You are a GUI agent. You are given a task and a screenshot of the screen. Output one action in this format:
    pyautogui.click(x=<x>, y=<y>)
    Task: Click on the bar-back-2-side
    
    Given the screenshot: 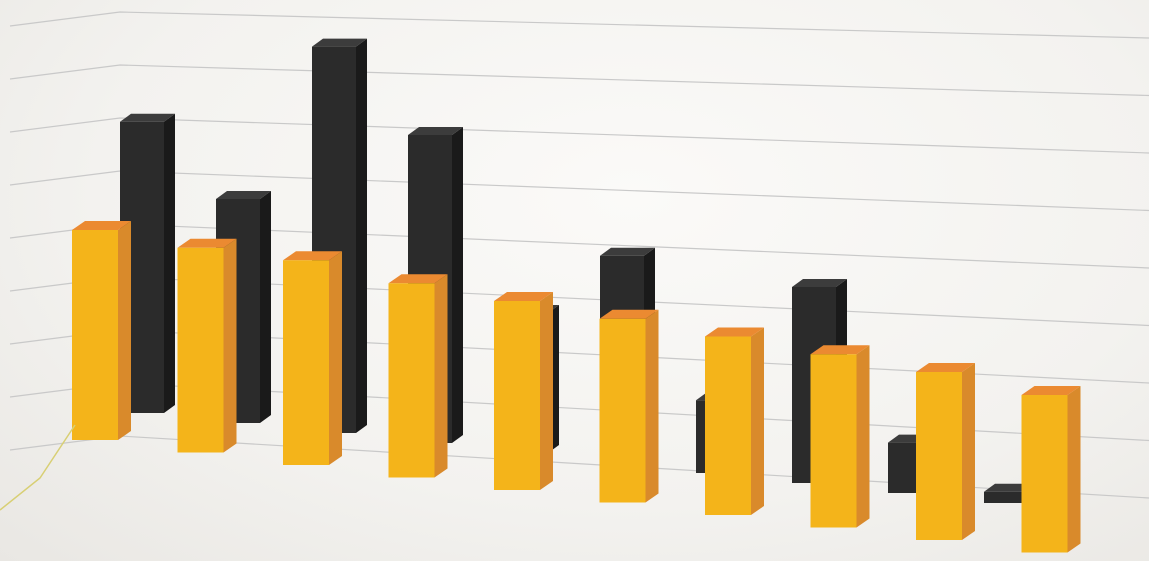 What is the action you would take?
    pyautogui.click(x=265, y=307)
    